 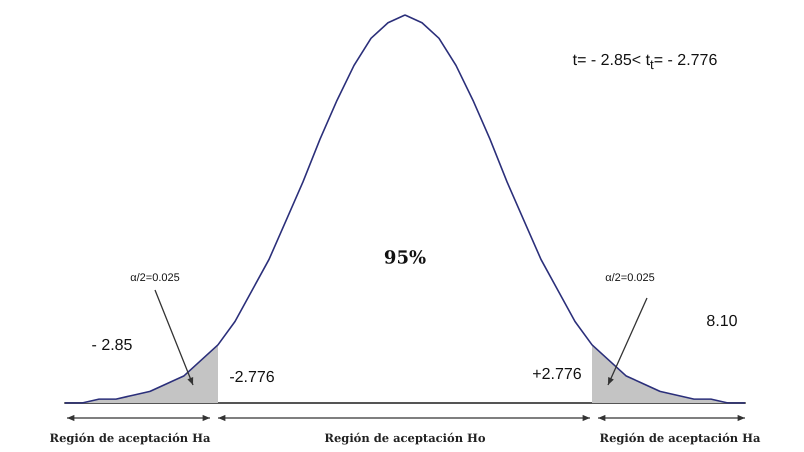 What do you see at coordinates (112, 346) in the screenshot?
I see `annotation: - 2.85` at bounding box center [112, 346].